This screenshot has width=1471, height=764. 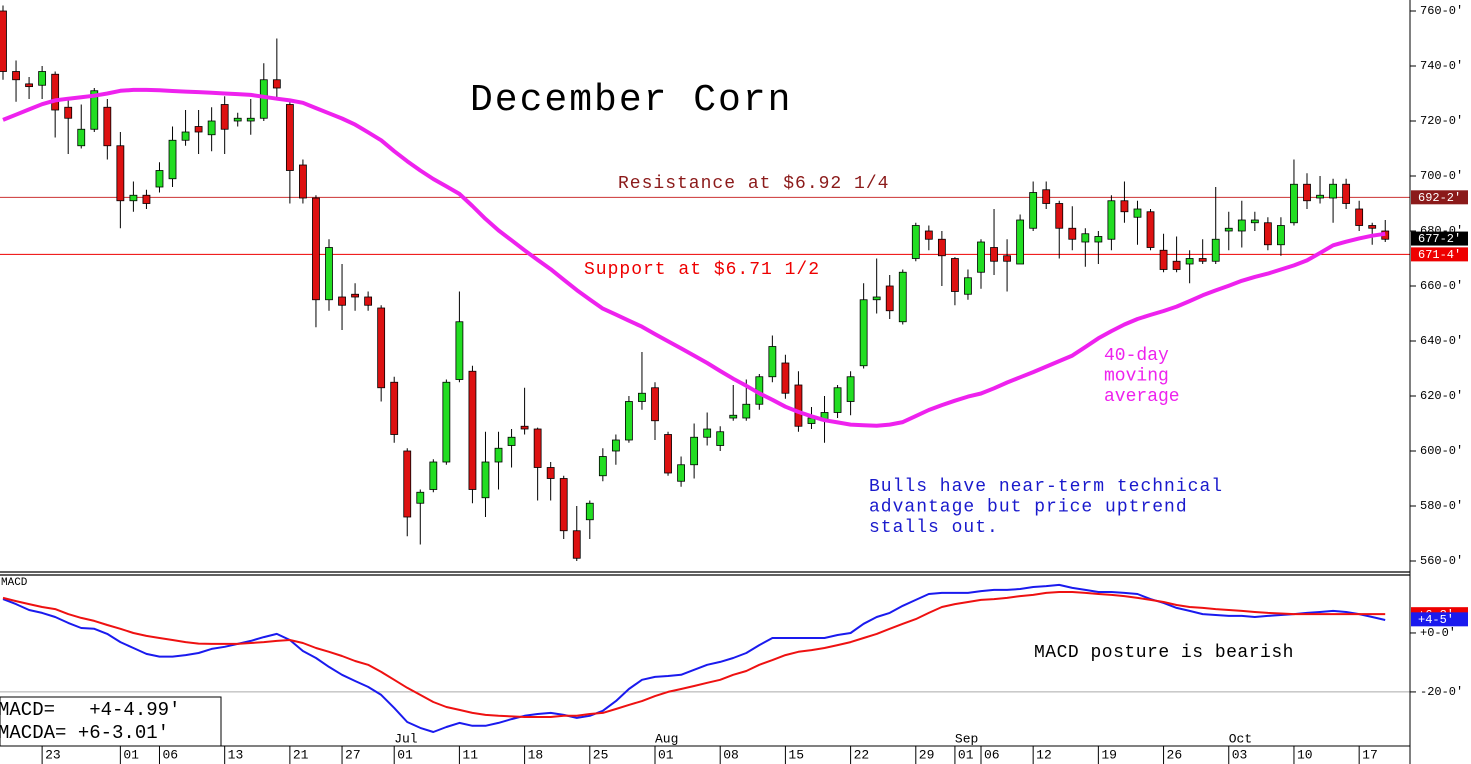 What do you see at coordinates (1441, 66) in the screenshot?
I see `y-tick-label: 740-0'` at bounding box center [1441, 66].